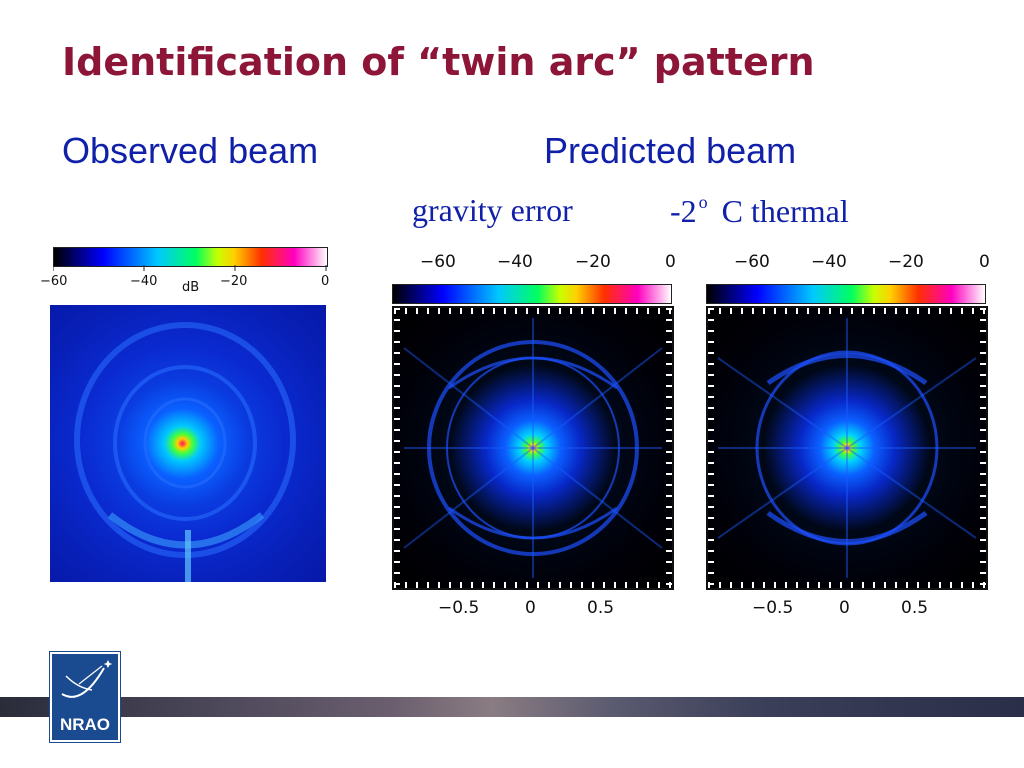 The image size is (1024, 768). Describe the element at coordinates (773, 608) in the screenshot. I see `predicted2-axis-label: −0.5` at that location.